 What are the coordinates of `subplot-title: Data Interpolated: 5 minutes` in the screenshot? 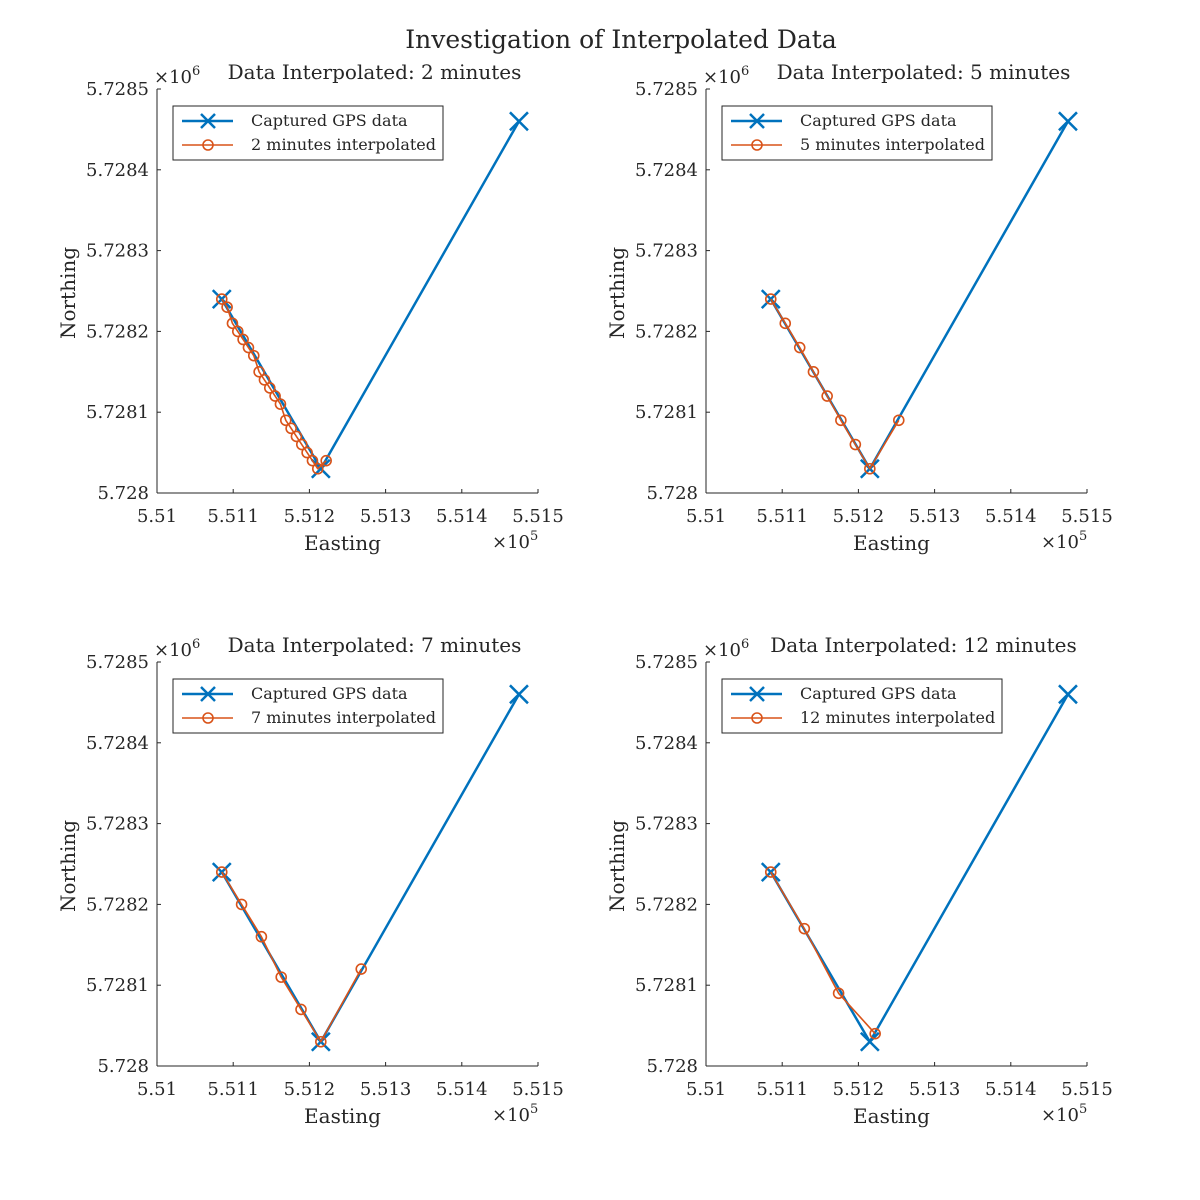 It's located at (924, 72).